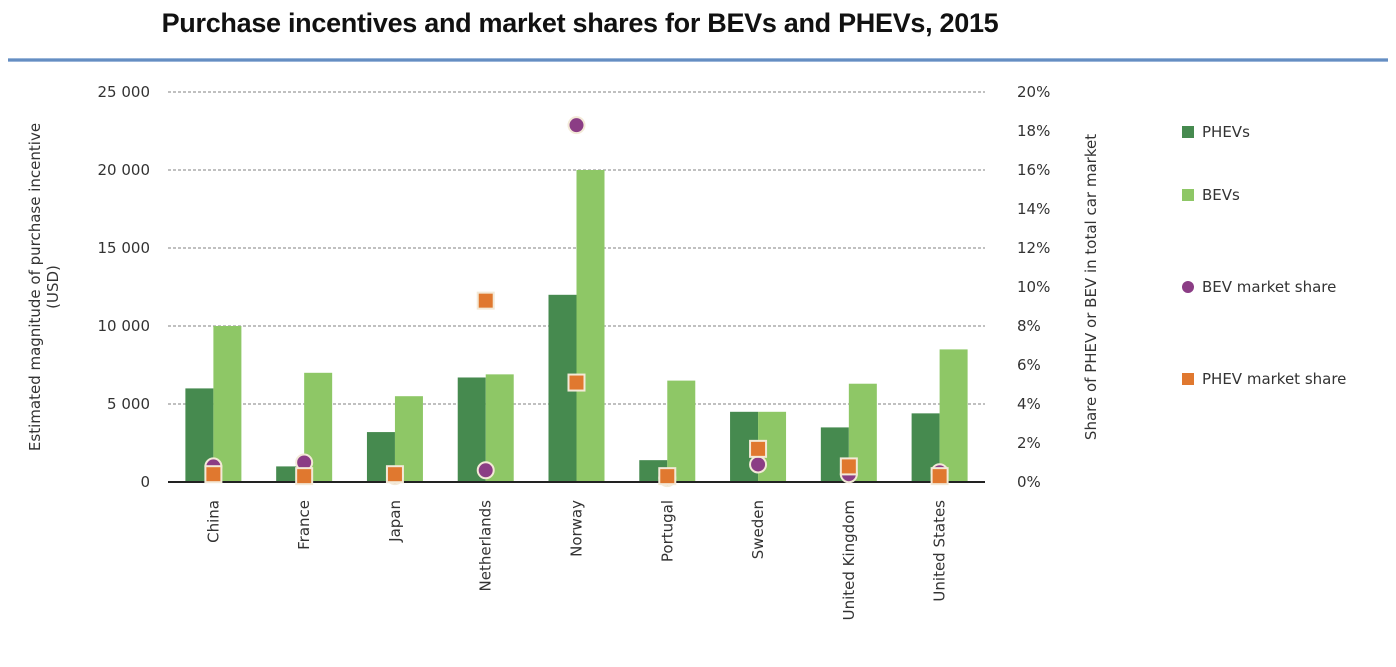  I want to click on legend-label: PHEV market share, so click(1274, 379).